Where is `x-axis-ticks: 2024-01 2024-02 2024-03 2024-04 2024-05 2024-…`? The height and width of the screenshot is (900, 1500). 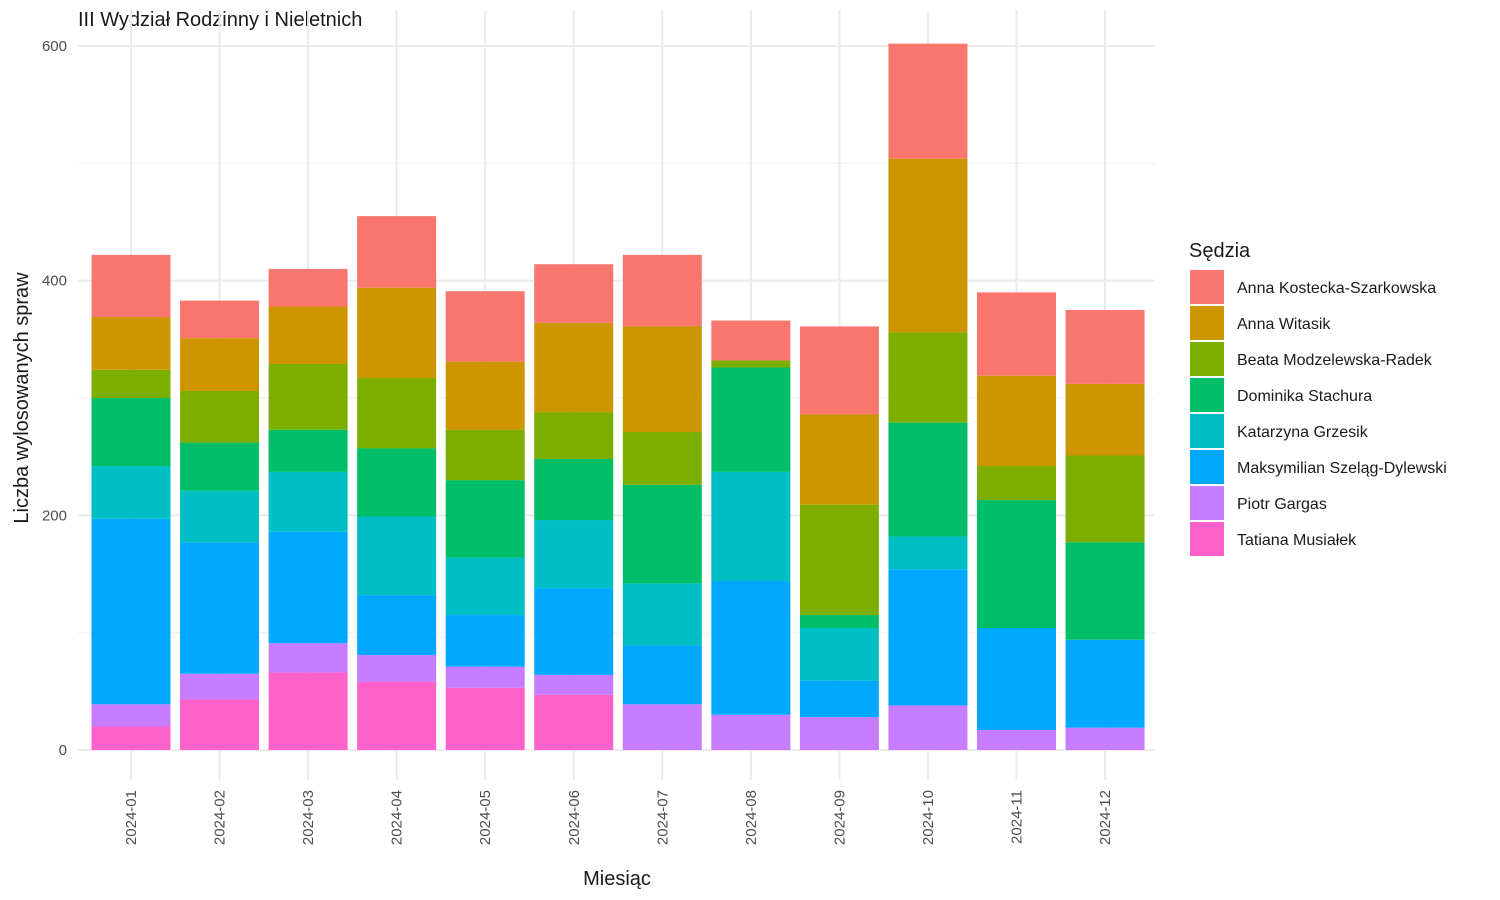 x-axis-ticks: 2024-01 2024-02 2024-03 2024-04 2024-05 2024-… is located at coordinates (618, 817).